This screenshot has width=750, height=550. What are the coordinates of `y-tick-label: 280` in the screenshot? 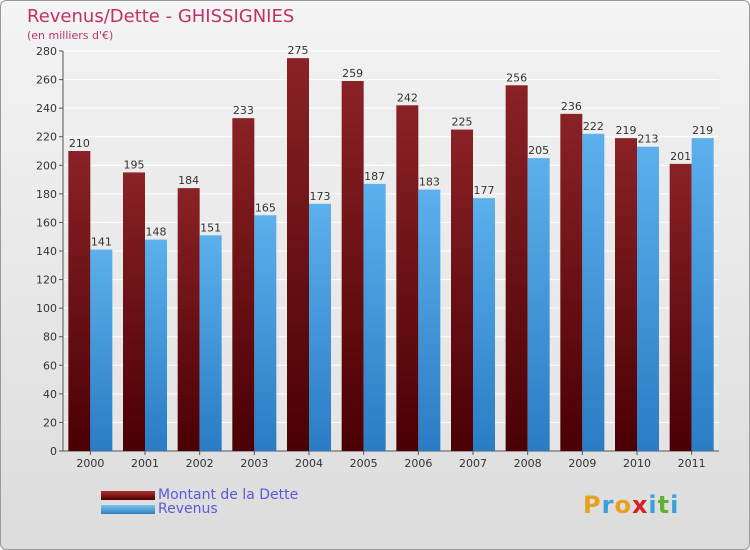 It's located at (46, 51).